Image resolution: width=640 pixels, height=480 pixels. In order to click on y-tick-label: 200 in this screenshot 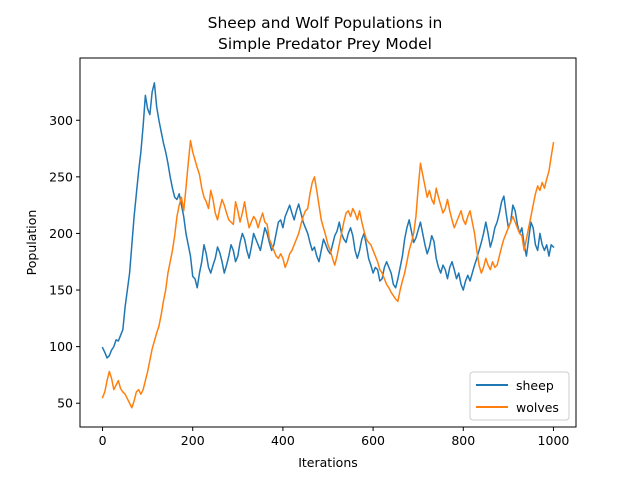, I will do `click(61, 233)`.